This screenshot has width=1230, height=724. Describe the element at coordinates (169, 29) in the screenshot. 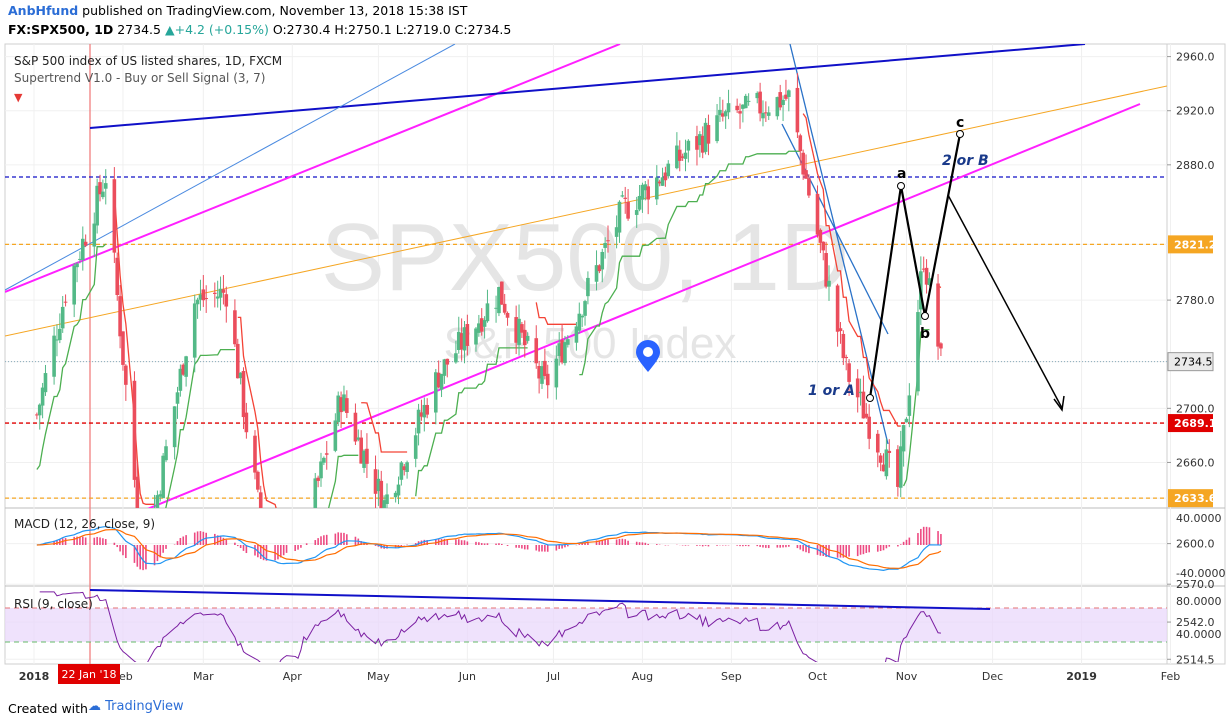

I see `up-arrow-icon: ▲` at that location.